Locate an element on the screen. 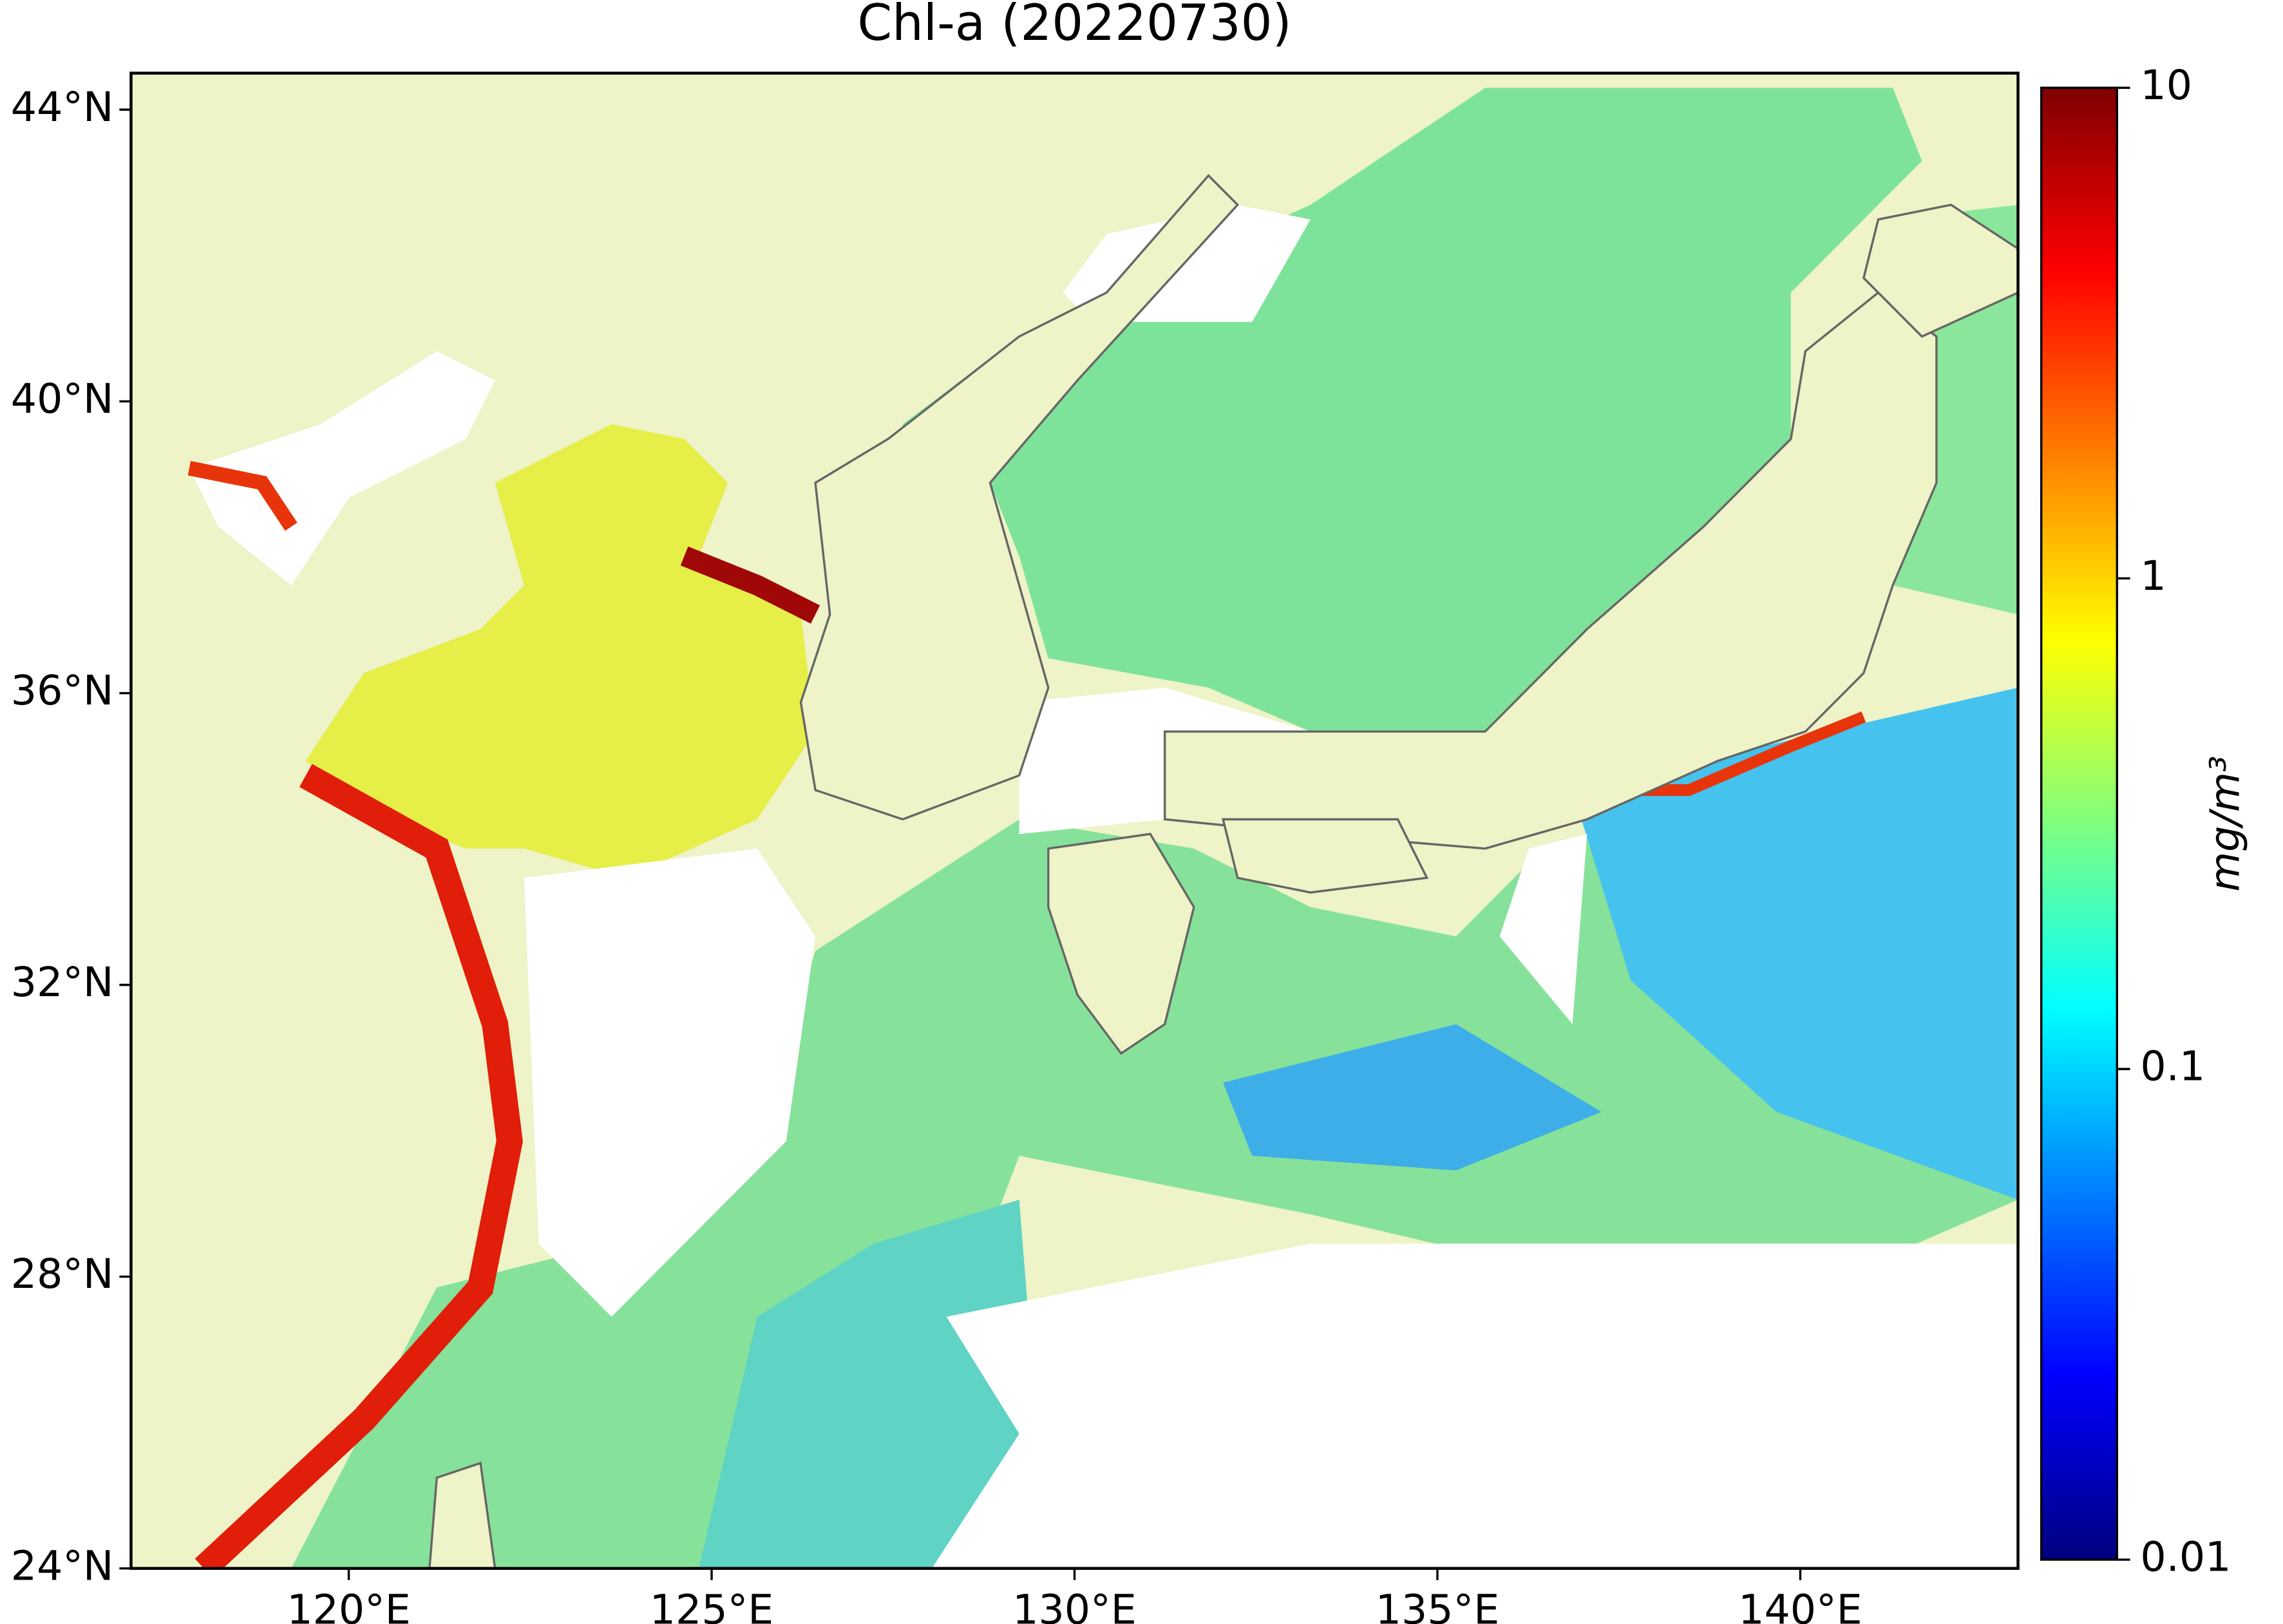 Image resolution: width=2283 pixels, height=1624 pixels. y-tick-label: 44°N is located at coordinates (62, 107).